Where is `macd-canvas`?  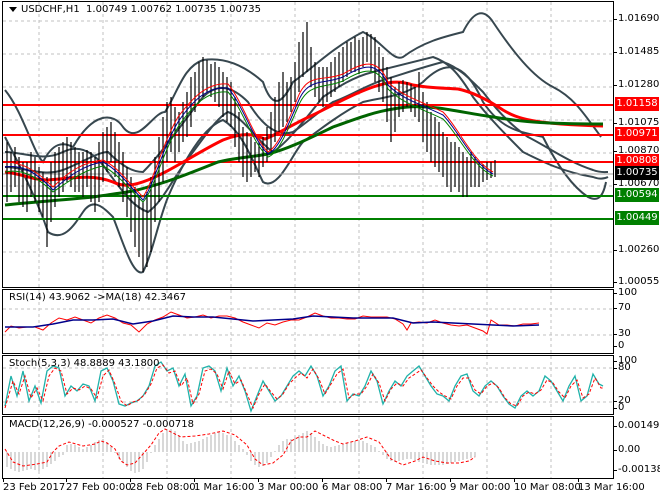 macd-canvas is located at coordinates (278, 447).